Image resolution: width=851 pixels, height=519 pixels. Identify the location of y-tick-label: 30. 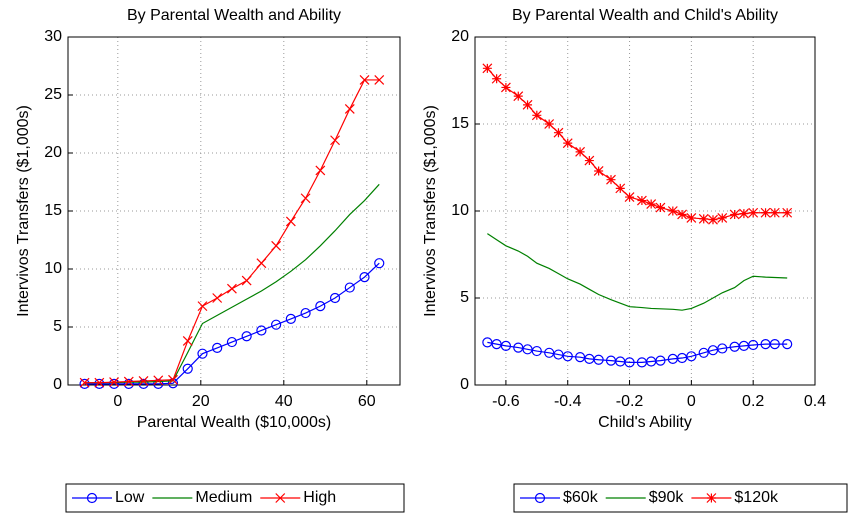
(53, 36).